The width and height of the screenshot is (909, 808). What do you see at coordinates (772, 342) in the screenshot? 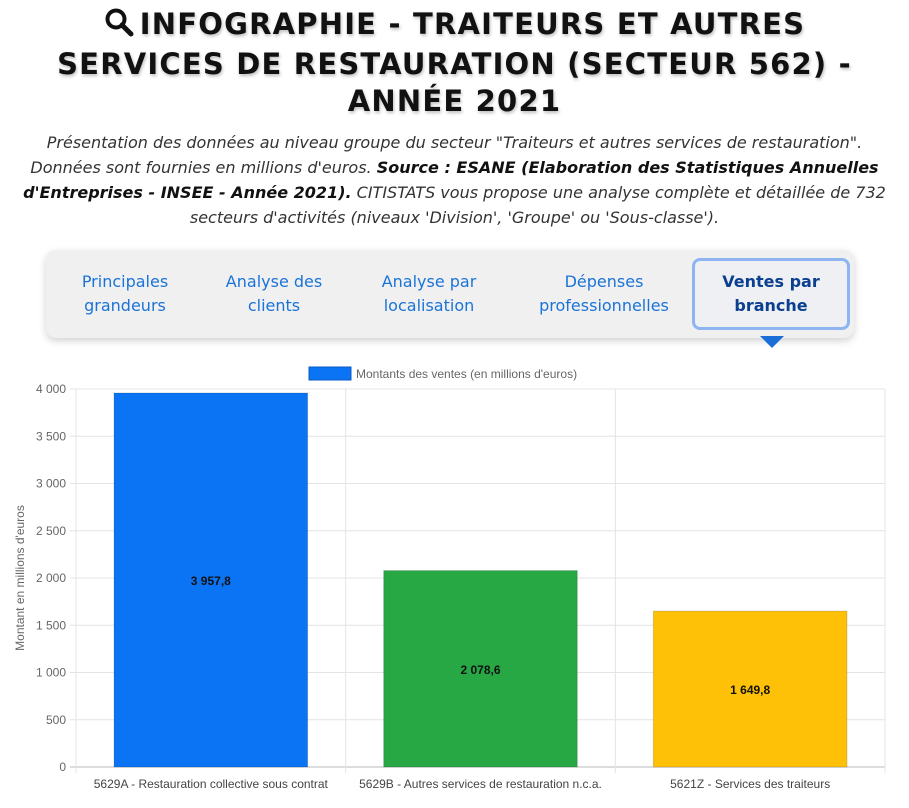
I see `active-tab-indicator` at bounding box center [772, 342].